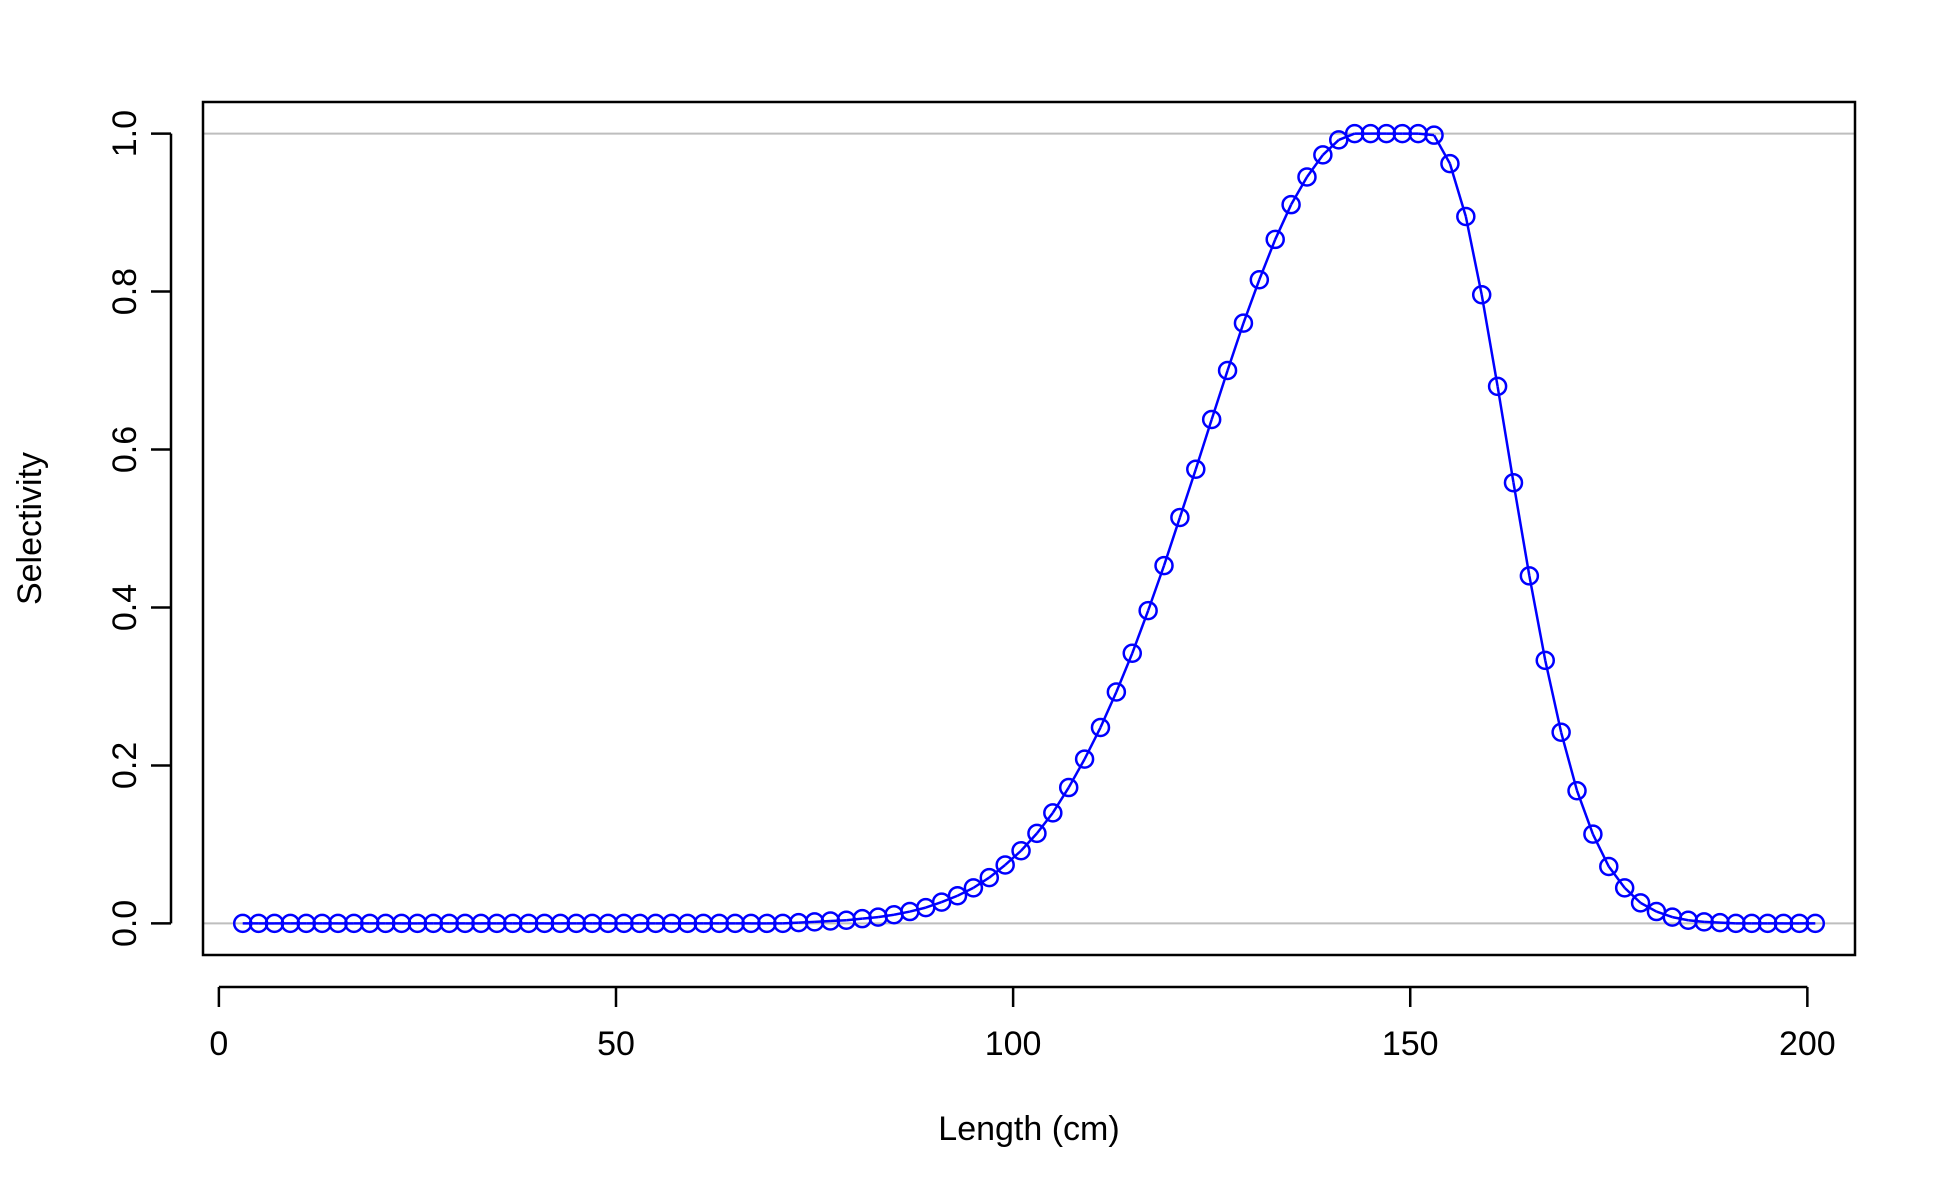  I want to click on y-tick-label: 0.0, so click(125, 923).